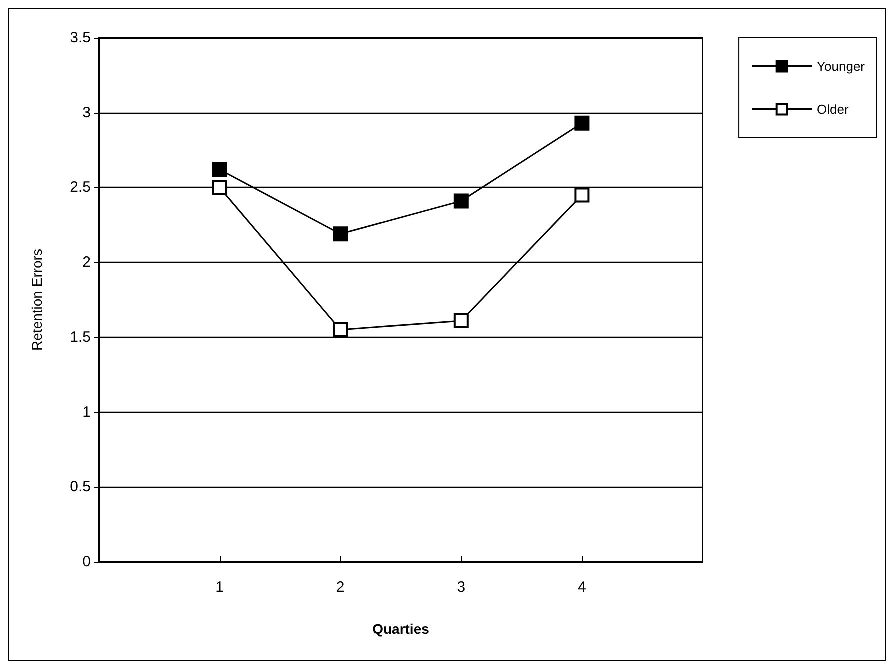 The image size is (894, 669). What do you see at coordinates (841, 66) in the screenshot?
I see `legend-label: Younger` at bounding box center [841, 66].